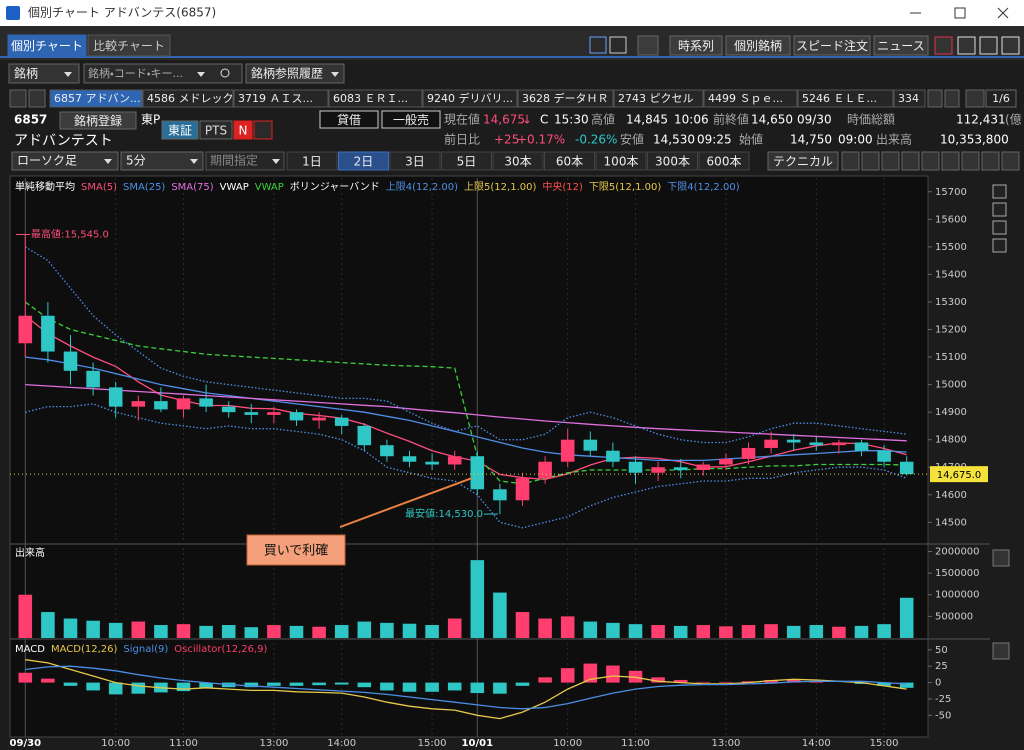 The image size is (1024, 750). What do you see at coordinates (598, 45) in the screenshot?
I see `layout-single-button` at bounding box center [598, 45].